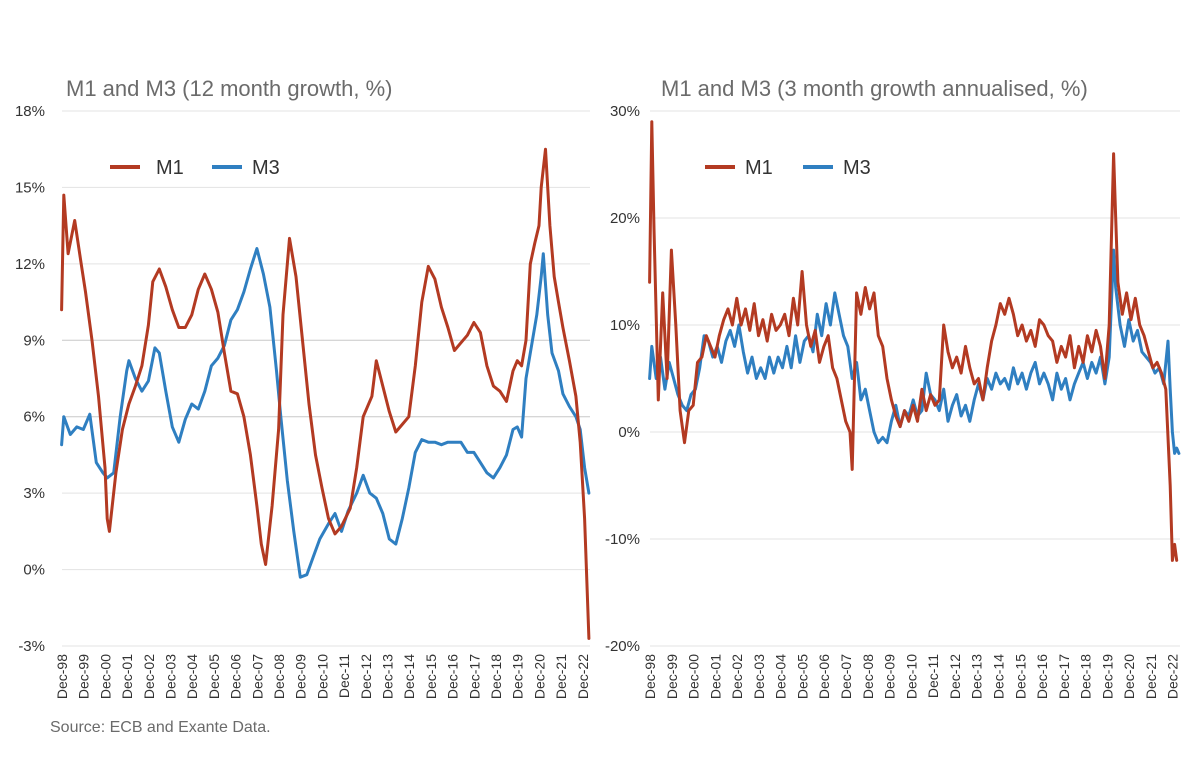 The image size is (1200, 758). Describe the element at coordinates (34, 417) in the screenshot. I see `y-tick-label: 6%` at that location.